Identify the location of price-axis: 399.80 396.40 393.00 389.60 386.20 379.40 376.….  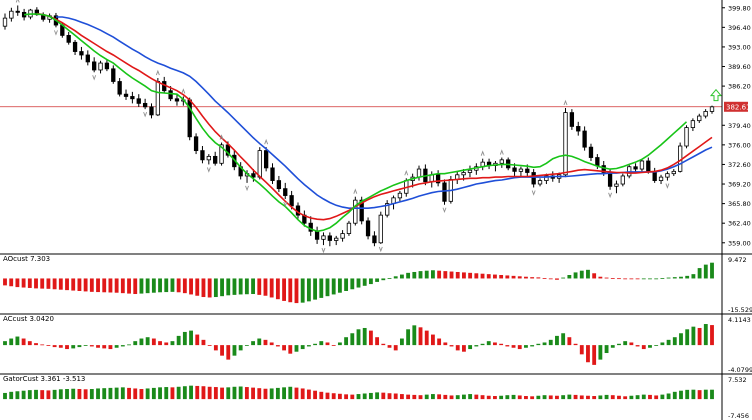
(736, 125).